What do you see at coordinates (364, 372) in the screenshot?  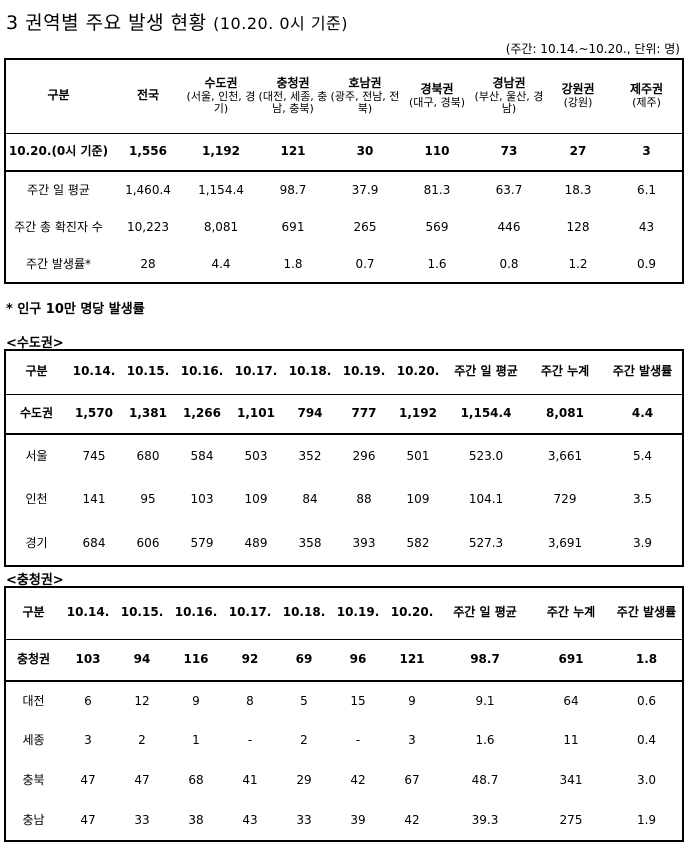 I see `column-header: 10.19.` at bounding box center [364, 372].